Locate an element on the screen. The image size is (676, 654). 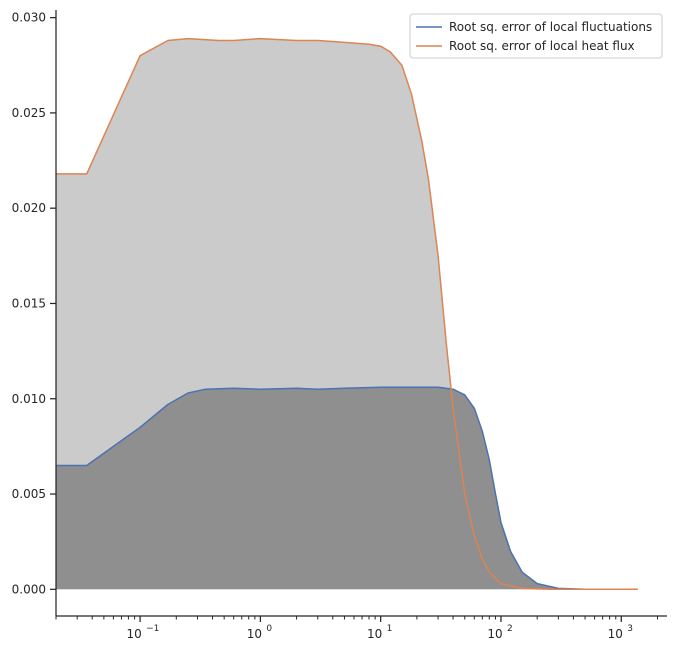
y-tick-label: 0.015 is located at coordinates (29, 303).